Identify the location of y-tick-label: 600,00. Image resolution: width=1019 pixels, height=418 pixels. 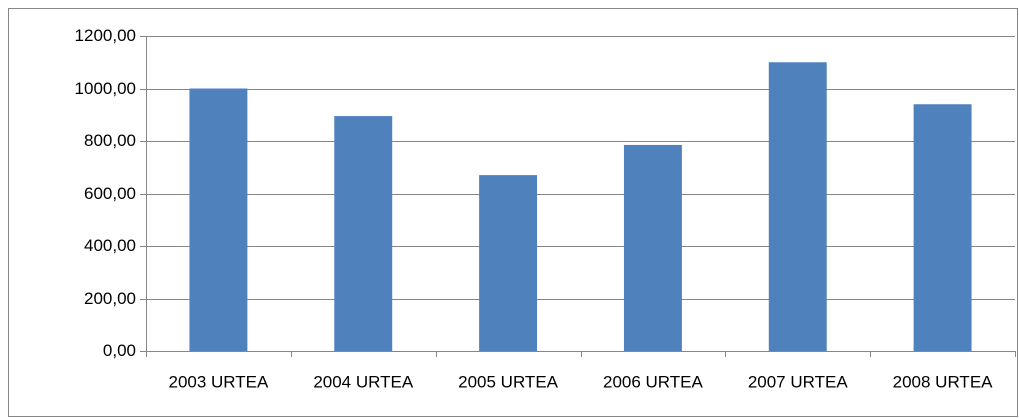
(110, 193).